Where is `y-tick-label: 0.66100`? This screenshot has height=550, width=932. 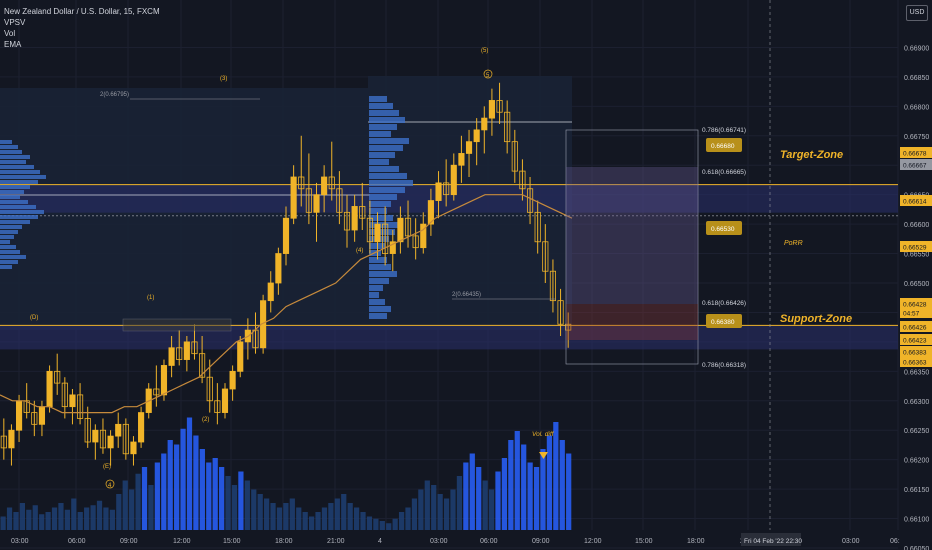
y-tick-label: 0.66100 is located at coordinates (916, 520).